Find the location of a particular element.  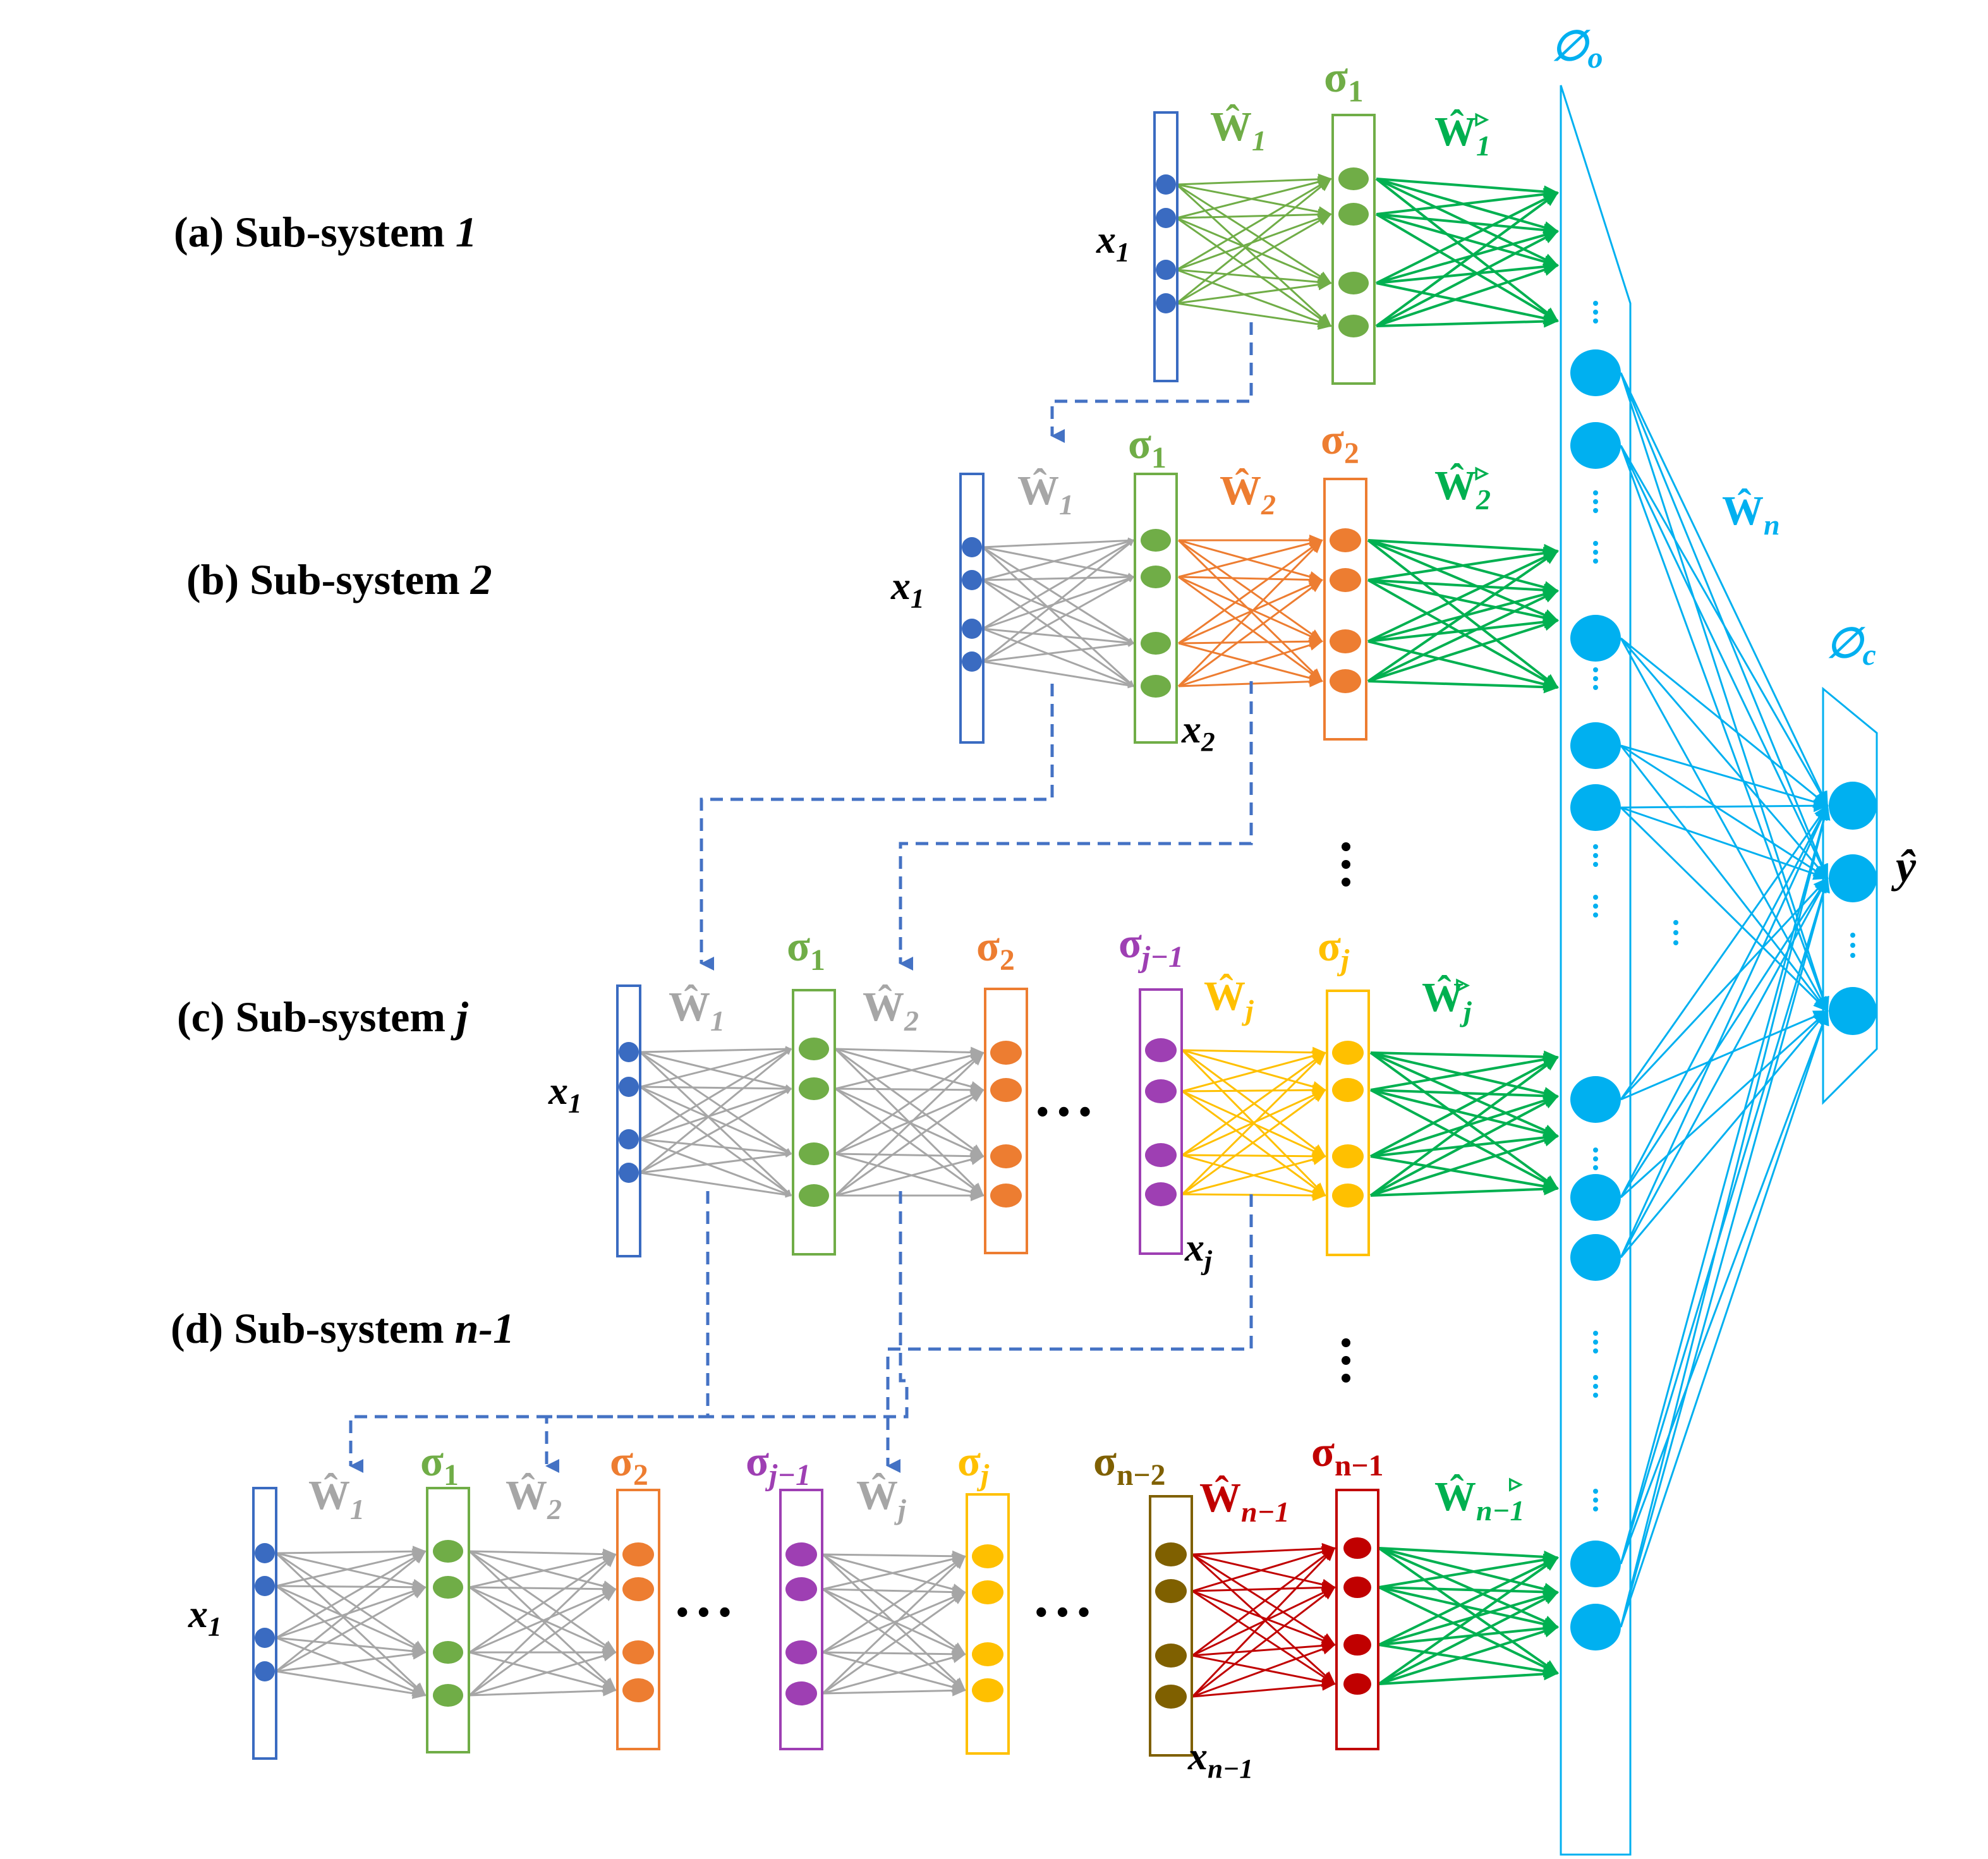

c-sigmaj1-box is located at coordinates (1161, 1121).